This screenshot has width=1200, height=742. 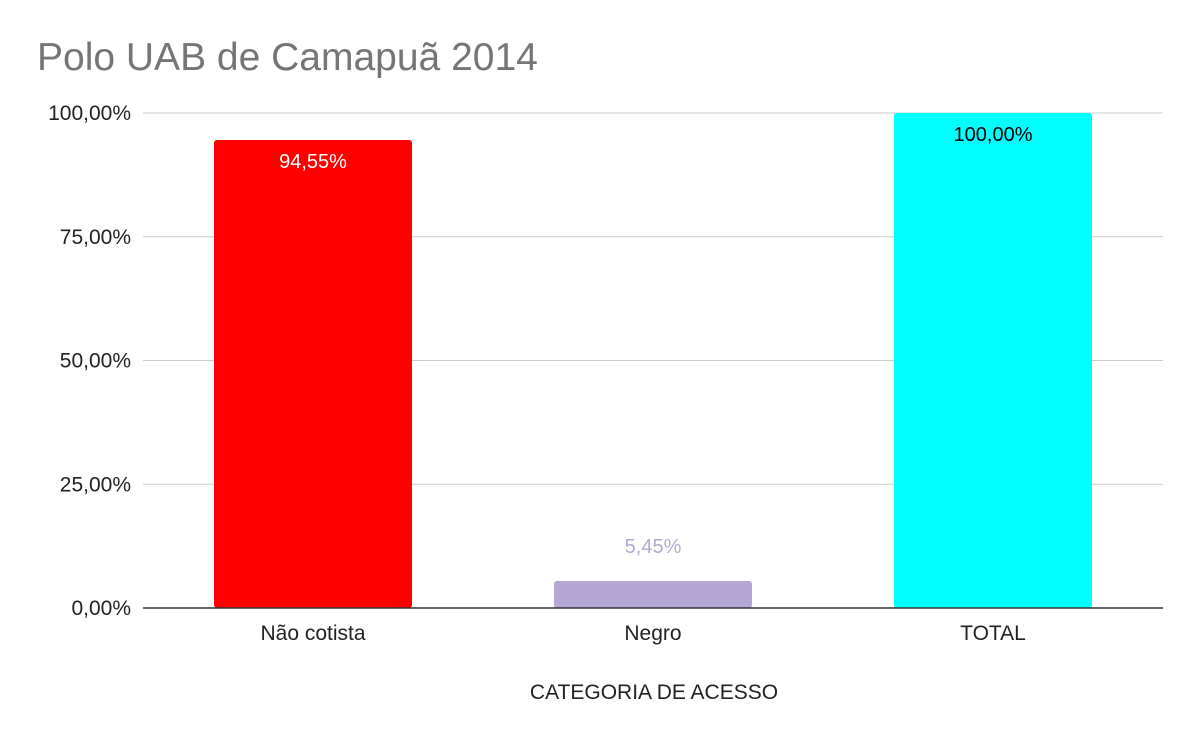 I want to click on x-axis-title: CATEGORIA DE ACESSO, so click(x=654, y=692).